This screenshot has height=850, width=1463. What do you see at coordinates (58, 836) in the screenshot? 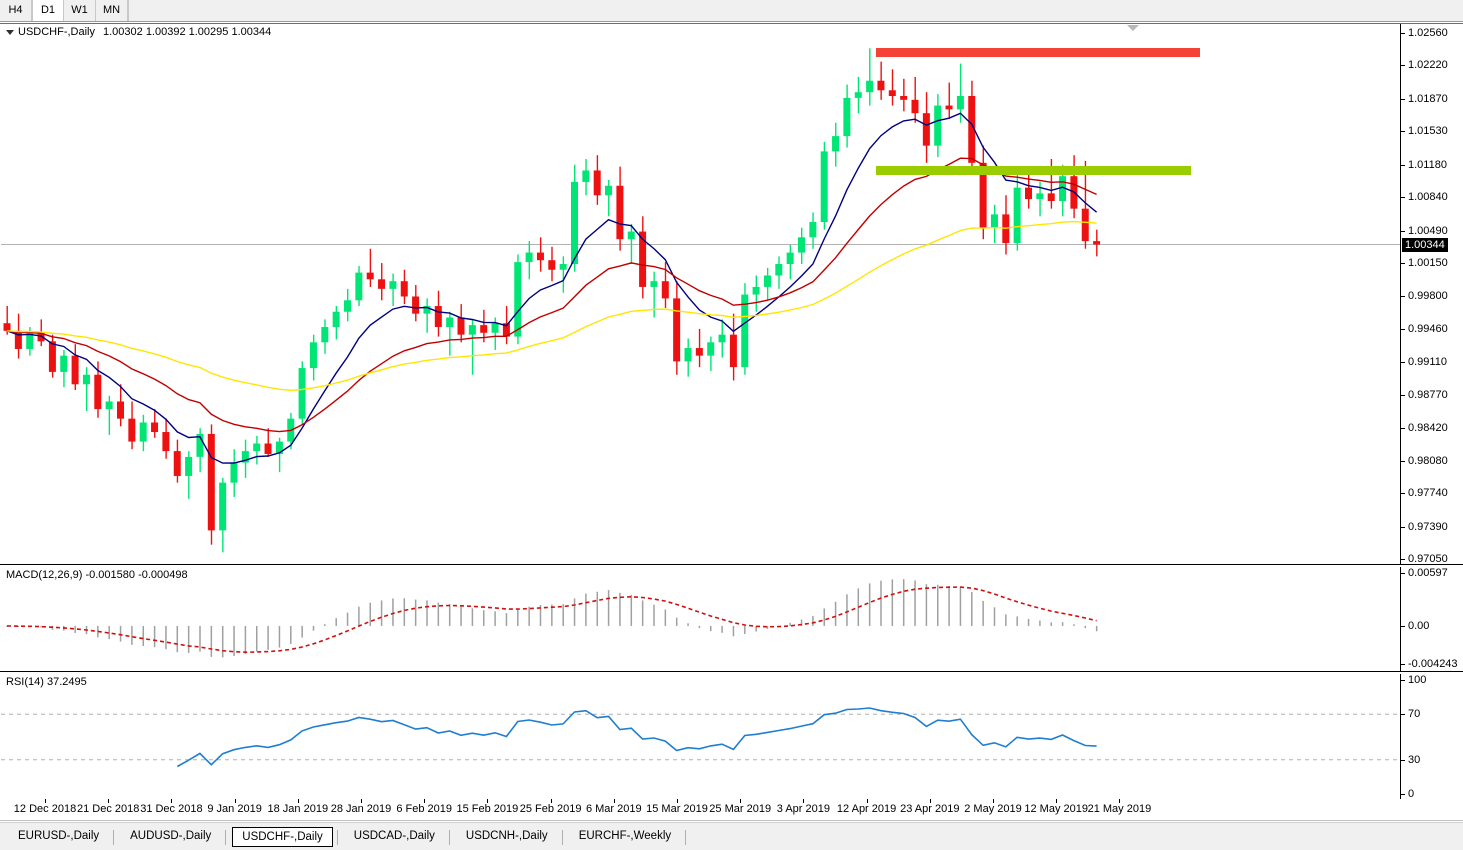
I see `chart-tab-eurusd: EURUSD-,Daily` at bounding box center [58, 836].